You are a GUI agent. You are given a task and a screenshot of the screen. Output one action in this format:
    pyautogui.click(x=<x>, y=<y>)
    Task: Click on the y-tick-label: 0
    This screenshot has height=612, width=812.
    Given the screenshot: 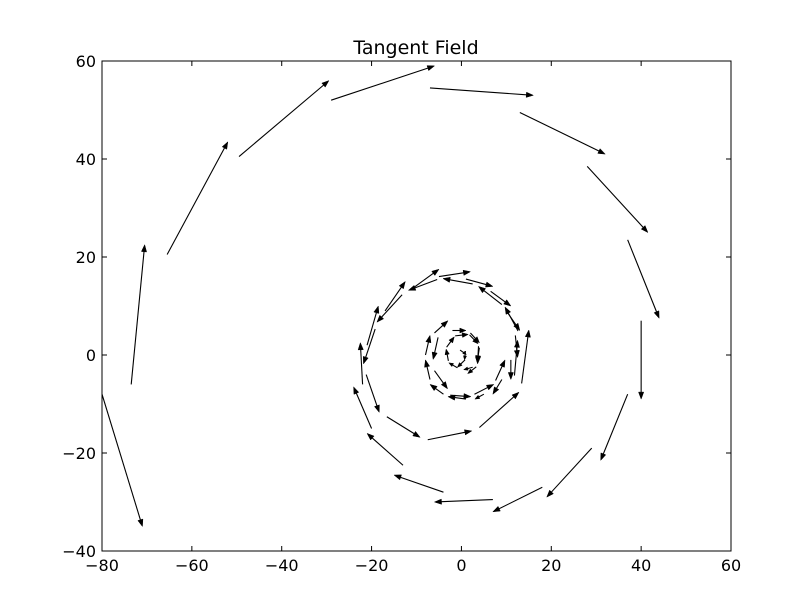 What is the action you would take?
    pyautogui.click(x=91, y=355)
    